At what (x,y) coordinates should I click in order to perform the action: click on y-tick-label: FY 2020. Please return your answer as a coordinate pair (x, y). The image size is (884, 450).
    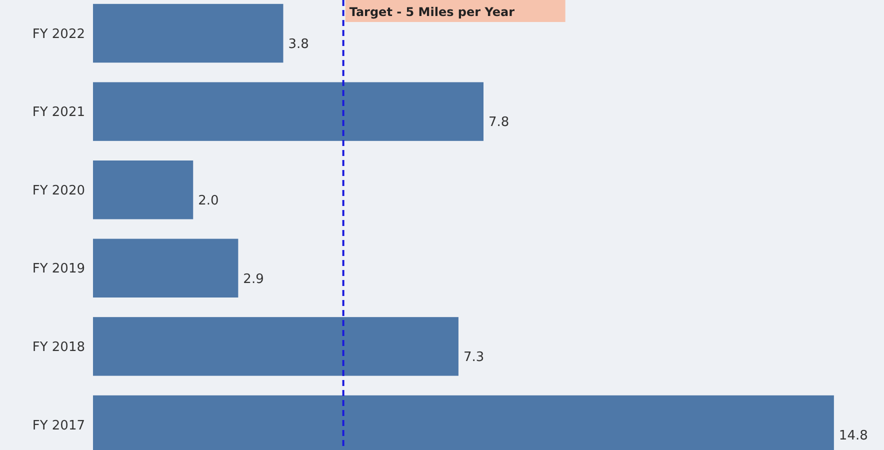
    Looking at the image, I should click on (58, 190).